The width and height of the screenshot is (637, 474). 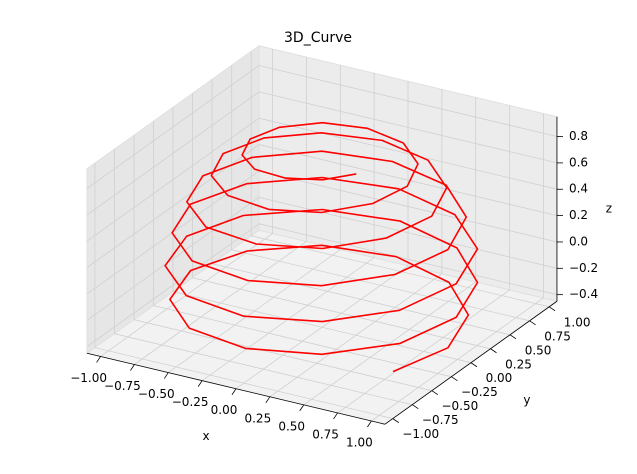 What do you see at coordinates (459, 406) in the screenshot?
I see `y-tick-label: −0.50` at bounding box center [459, 406].